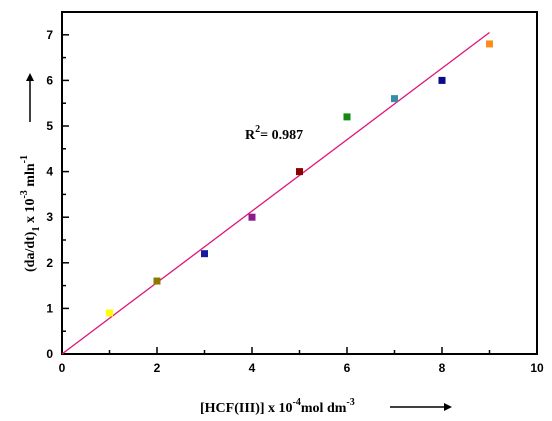 The image size is (552, 421). What do you see at coordinates (49, 263) in the screenshot?
I see `y-tick-label: 2` at bounding box center [49, 263].